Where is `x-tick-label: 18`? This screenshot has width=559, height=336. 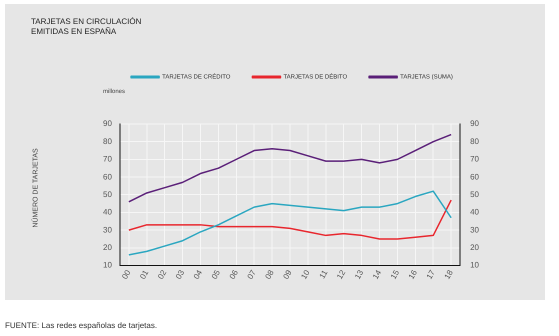 x-tick-label: 18 is located at coordinates (449, 274).